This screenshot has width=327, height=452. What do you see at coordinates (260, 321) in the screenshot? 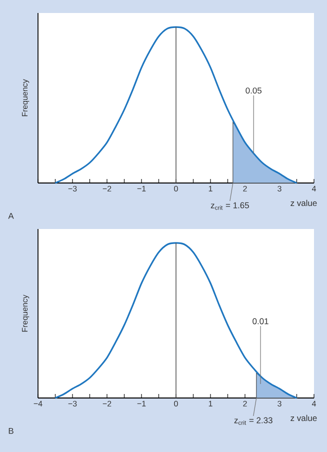
I see `annotation: 0.01` at bounding box center [260, 321].